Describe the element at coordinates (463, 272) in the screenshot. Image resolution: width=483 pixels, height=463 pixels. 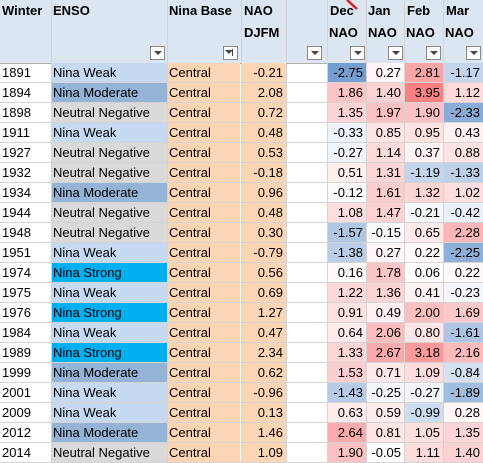
I see `mar-cell: 0.22` at that location.